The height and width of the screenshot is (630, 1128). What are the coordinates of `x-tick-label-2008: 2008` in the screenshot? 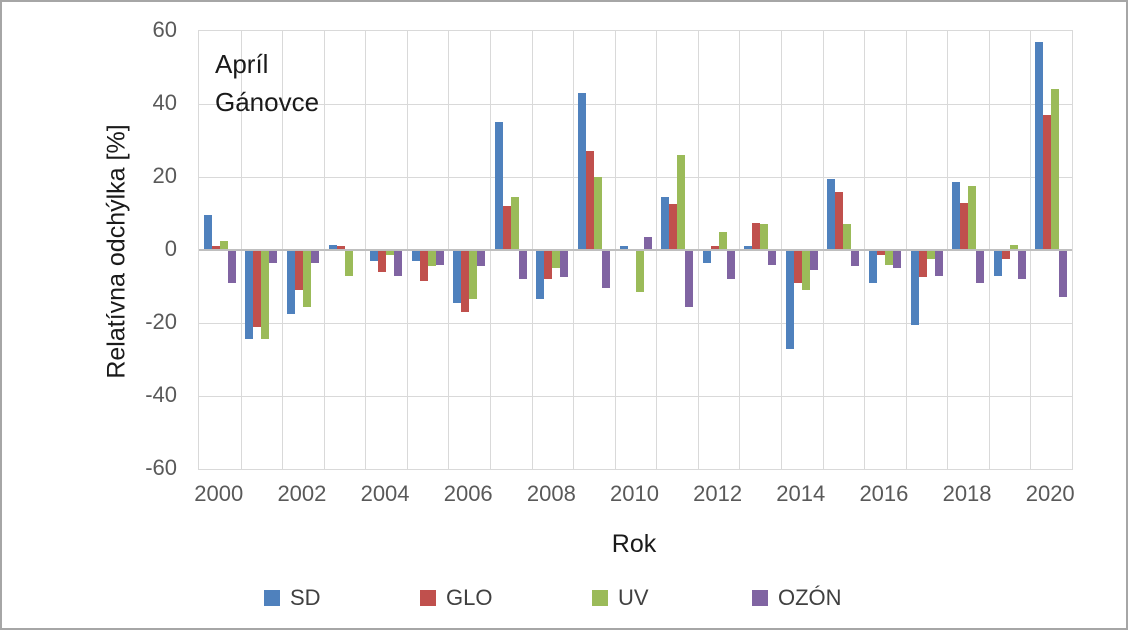 It's located at (551, 493).